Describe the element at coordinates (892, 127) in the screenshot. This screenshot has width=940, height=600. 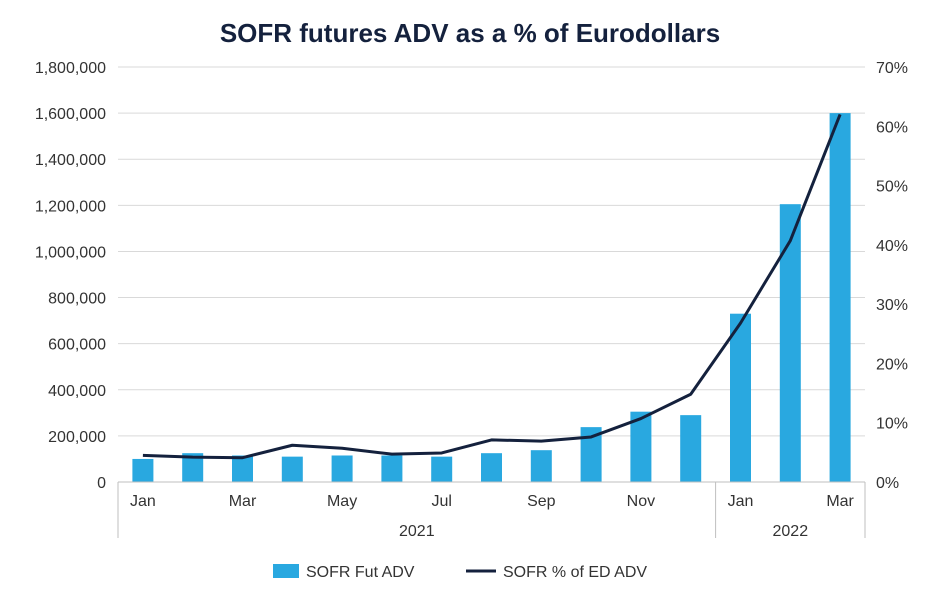
I see `right-tick-label: 60%` at that location.